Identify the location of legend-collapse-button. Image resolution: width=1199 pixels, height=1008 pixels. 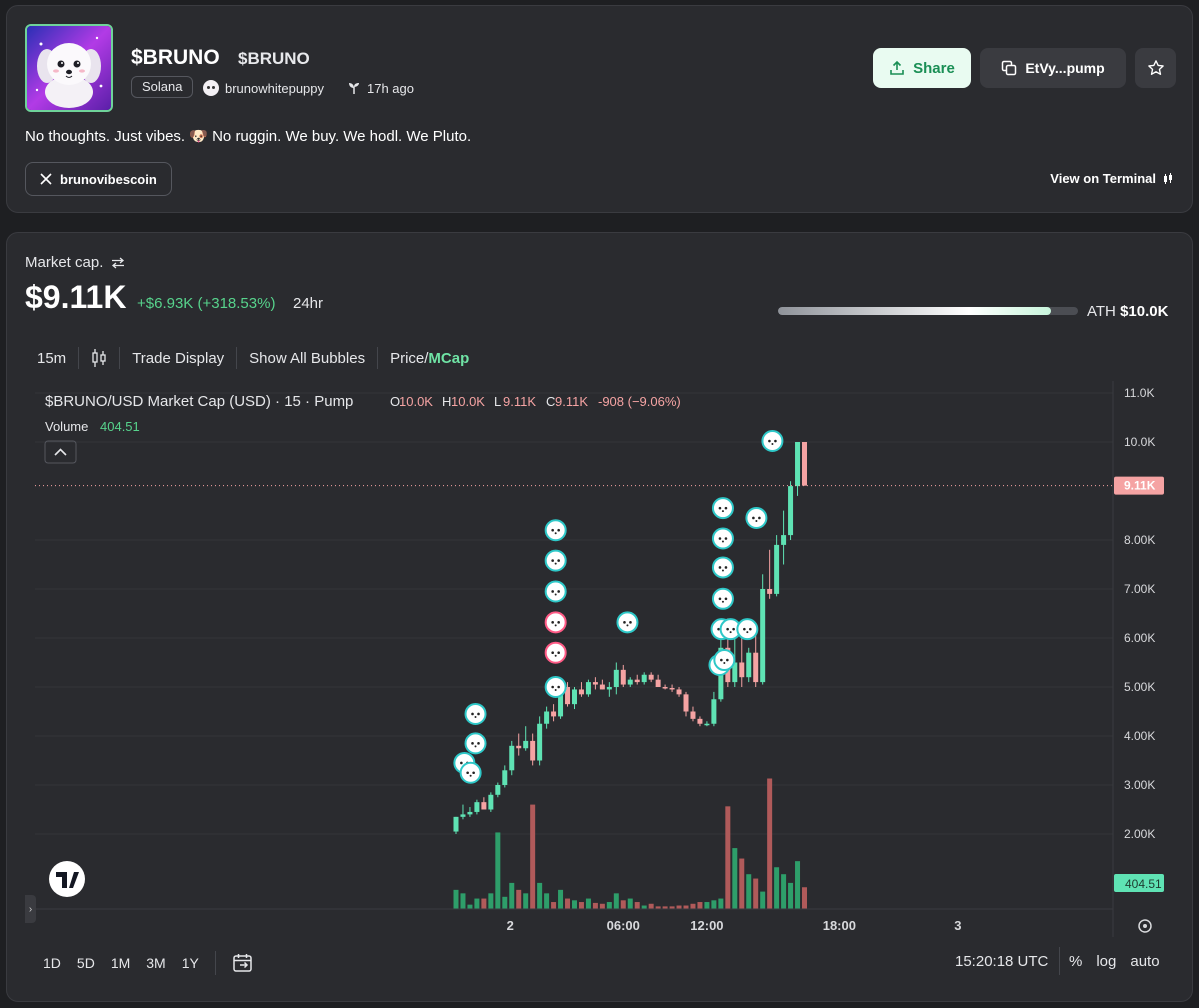
(60, 452).